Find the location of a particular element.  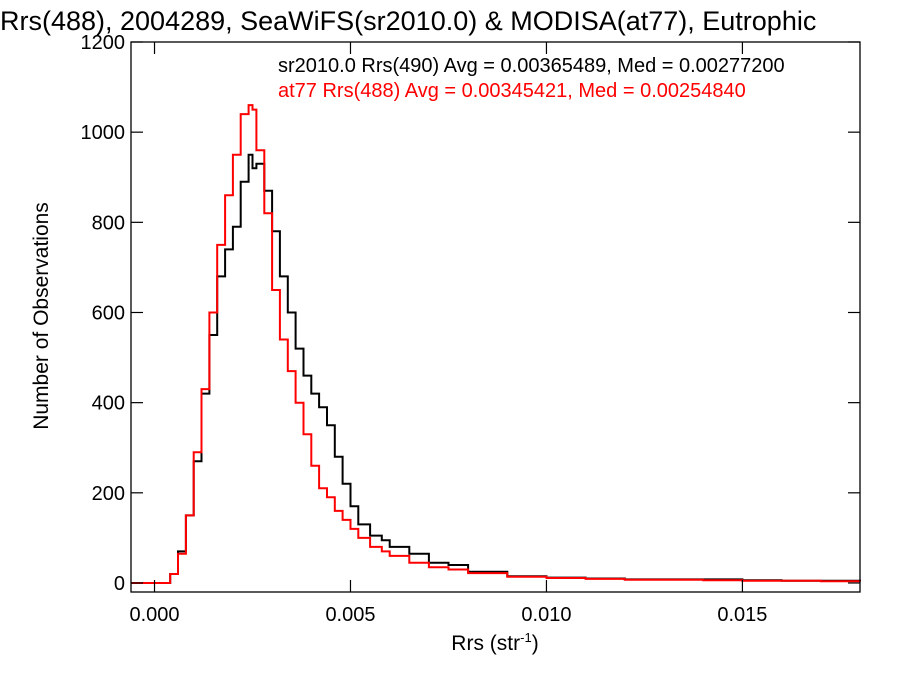

y-tick-label: 1000 is located at coordinates (103, 133).